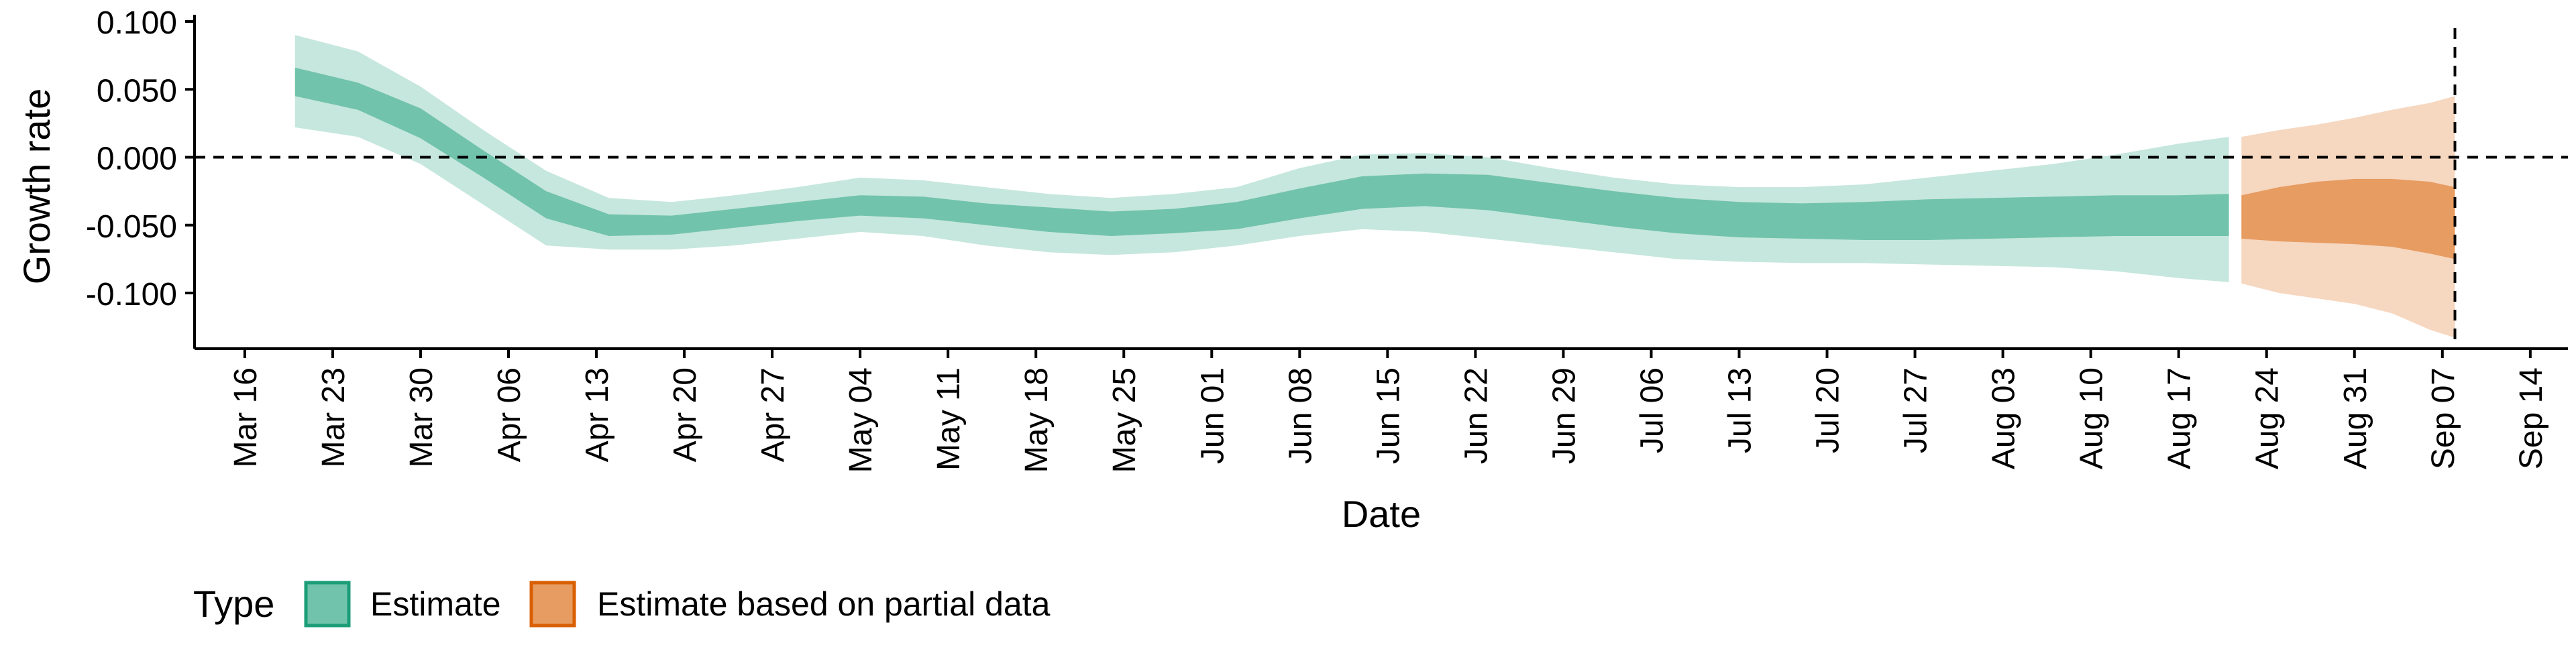  Describe the element at coordinates (435, 604) in the screenshot. I see `legend-label-estimate: Estimate` at that location.